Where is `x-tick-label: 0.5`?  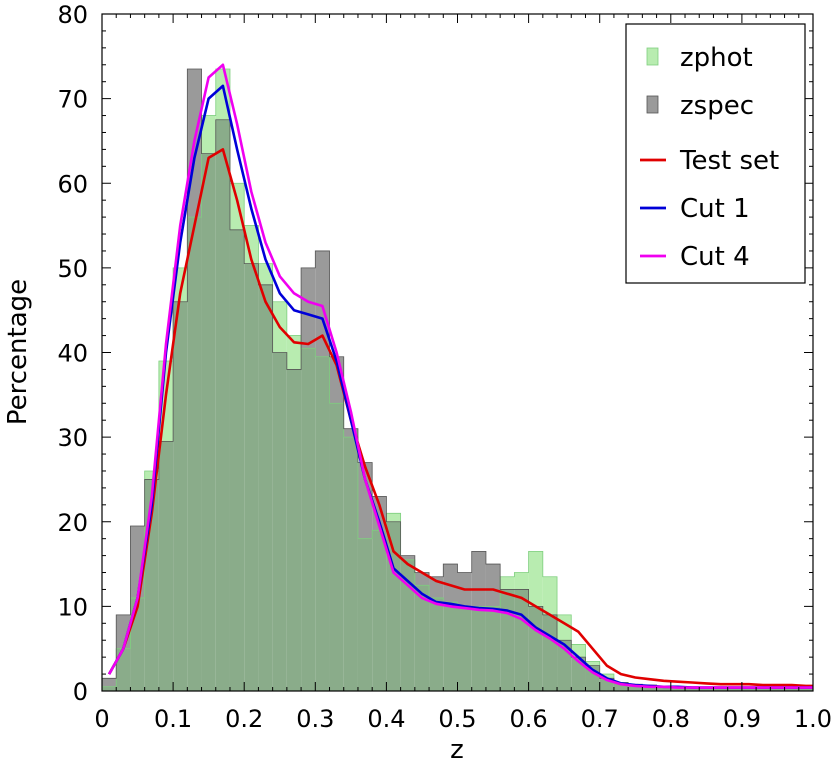 x-tick-label: 0.5 is located at coordinates (457, 719).